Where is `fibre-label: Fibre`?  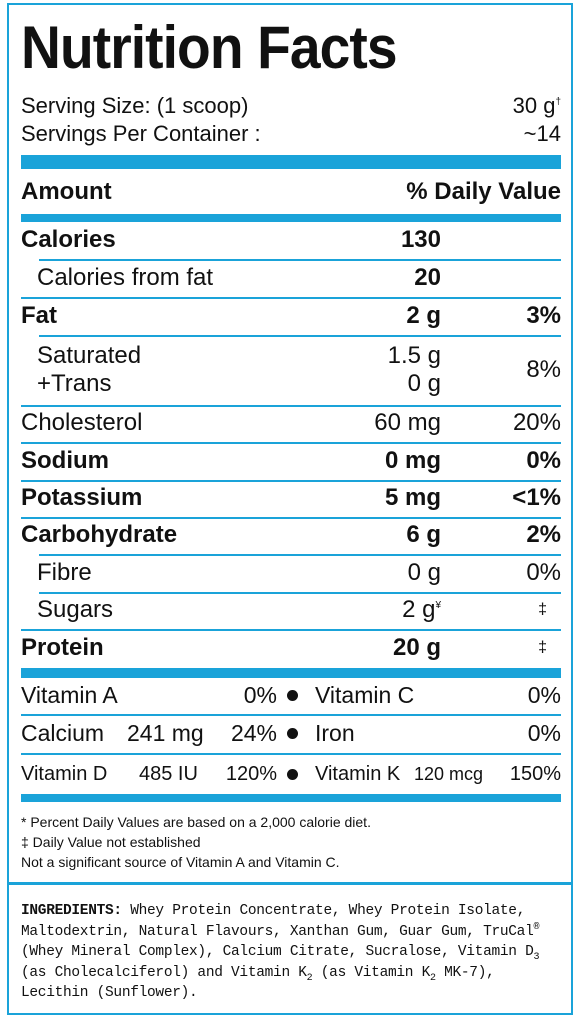 fibre-label: Fibre is located at coordinates (64, 572).